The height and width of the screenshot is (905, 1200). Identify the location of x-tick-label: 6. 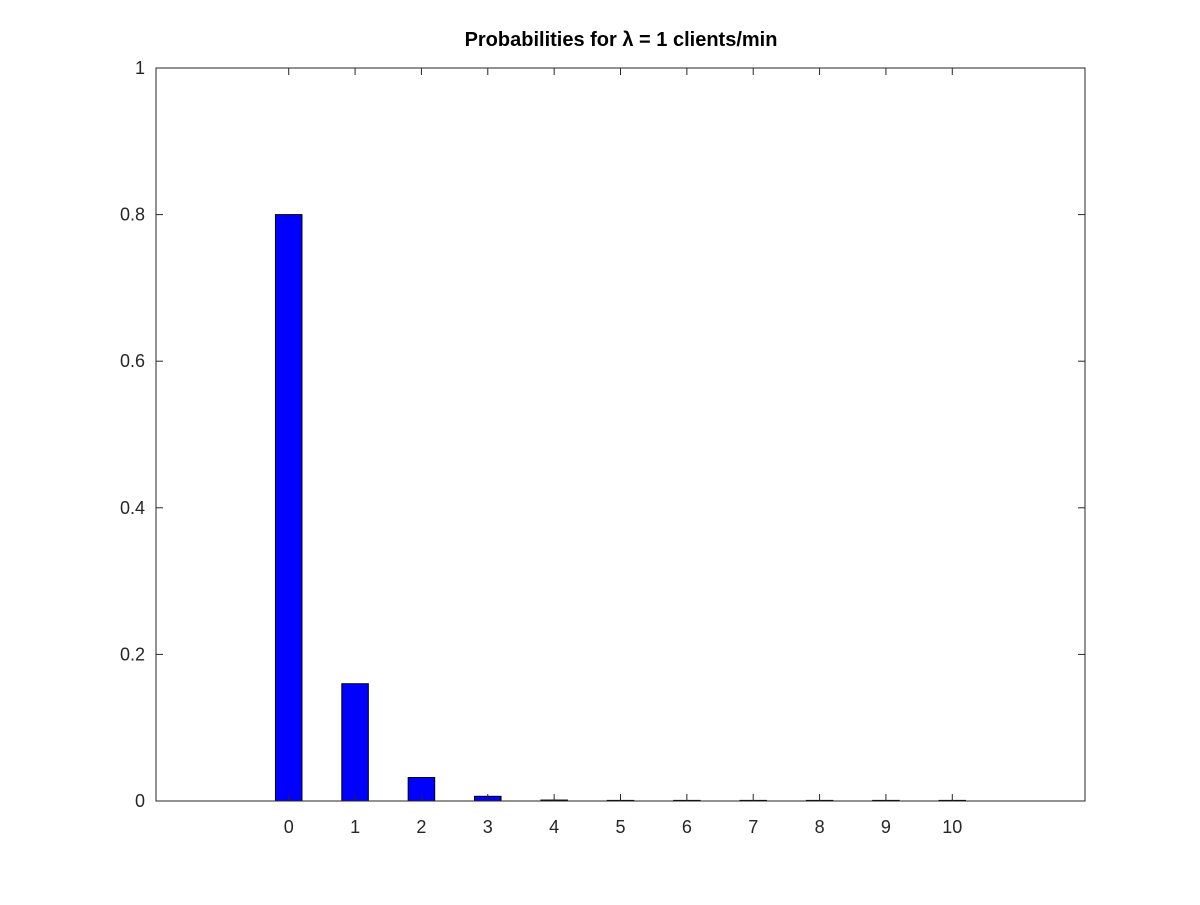
(687, 827).